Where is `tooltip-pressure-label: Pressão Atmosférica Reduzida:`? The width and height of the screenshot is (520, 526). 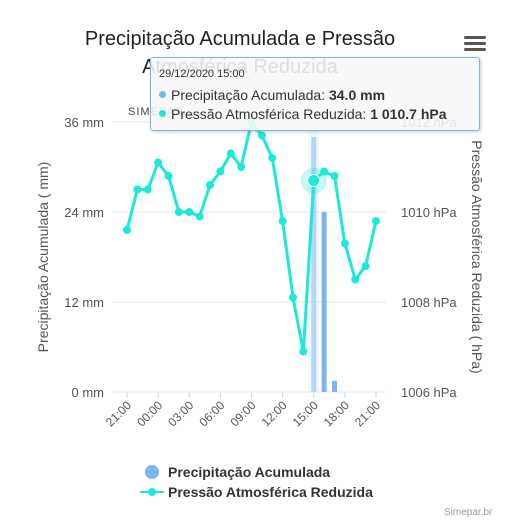
tooltip-pressure-label: Pressão Atmosférica Reduzida: is located at coordinates (271, 114).